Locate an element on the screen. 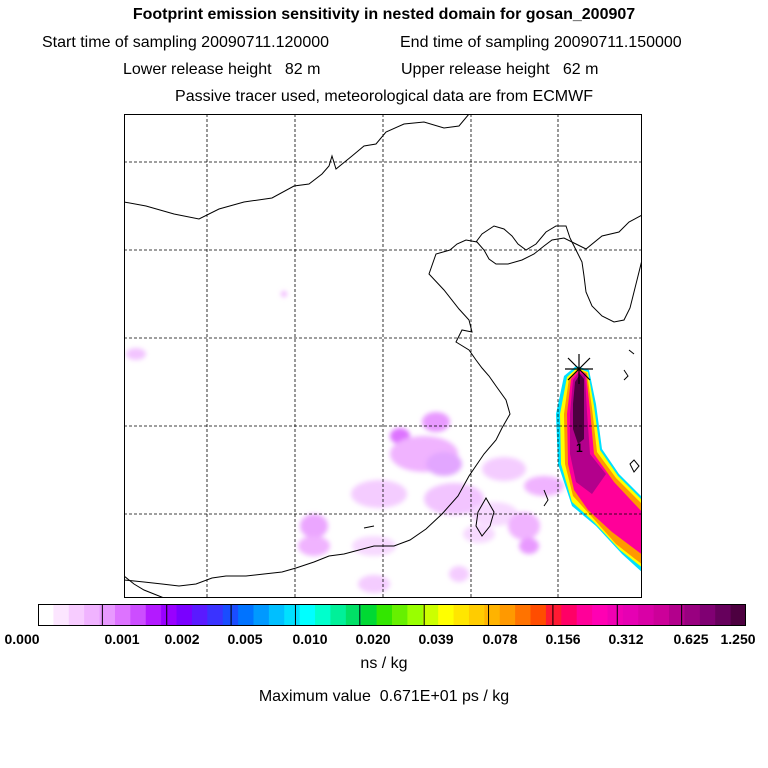 This screenshot has width=768, height=768. colorbar-unit: ns / kg is located at coordinates (384, 663).